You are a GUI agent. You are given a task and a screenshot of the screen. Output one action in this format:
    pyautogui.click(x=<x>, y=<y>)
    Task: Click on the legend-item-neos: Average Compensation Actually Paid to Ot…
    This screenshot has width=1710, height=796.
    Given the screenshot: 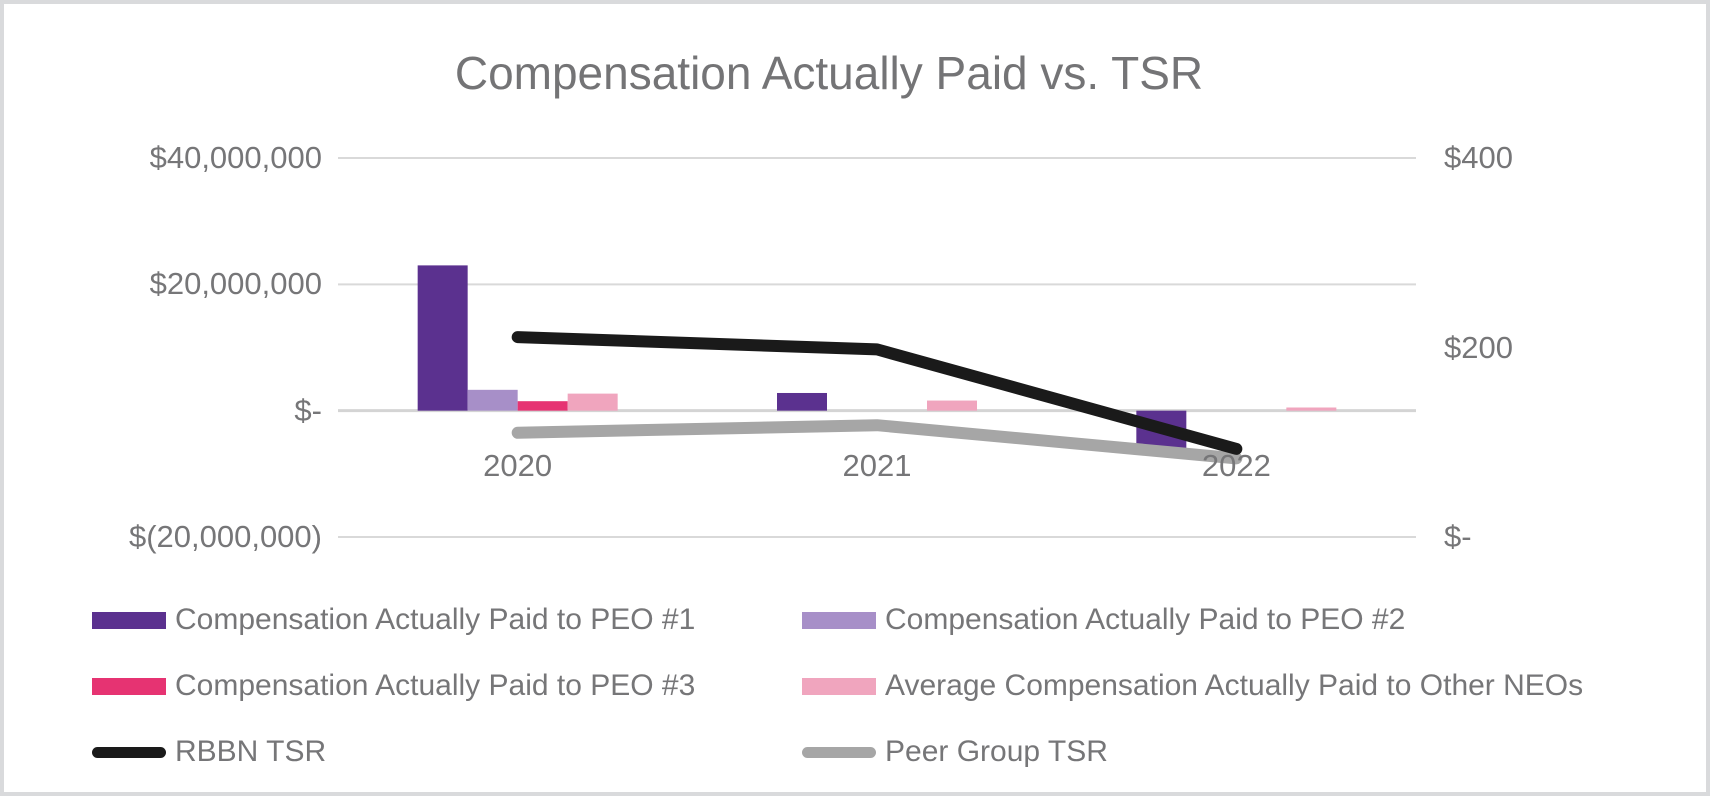 What is the action you would take?
    pyautogui.click(x=1192, y=686)
    